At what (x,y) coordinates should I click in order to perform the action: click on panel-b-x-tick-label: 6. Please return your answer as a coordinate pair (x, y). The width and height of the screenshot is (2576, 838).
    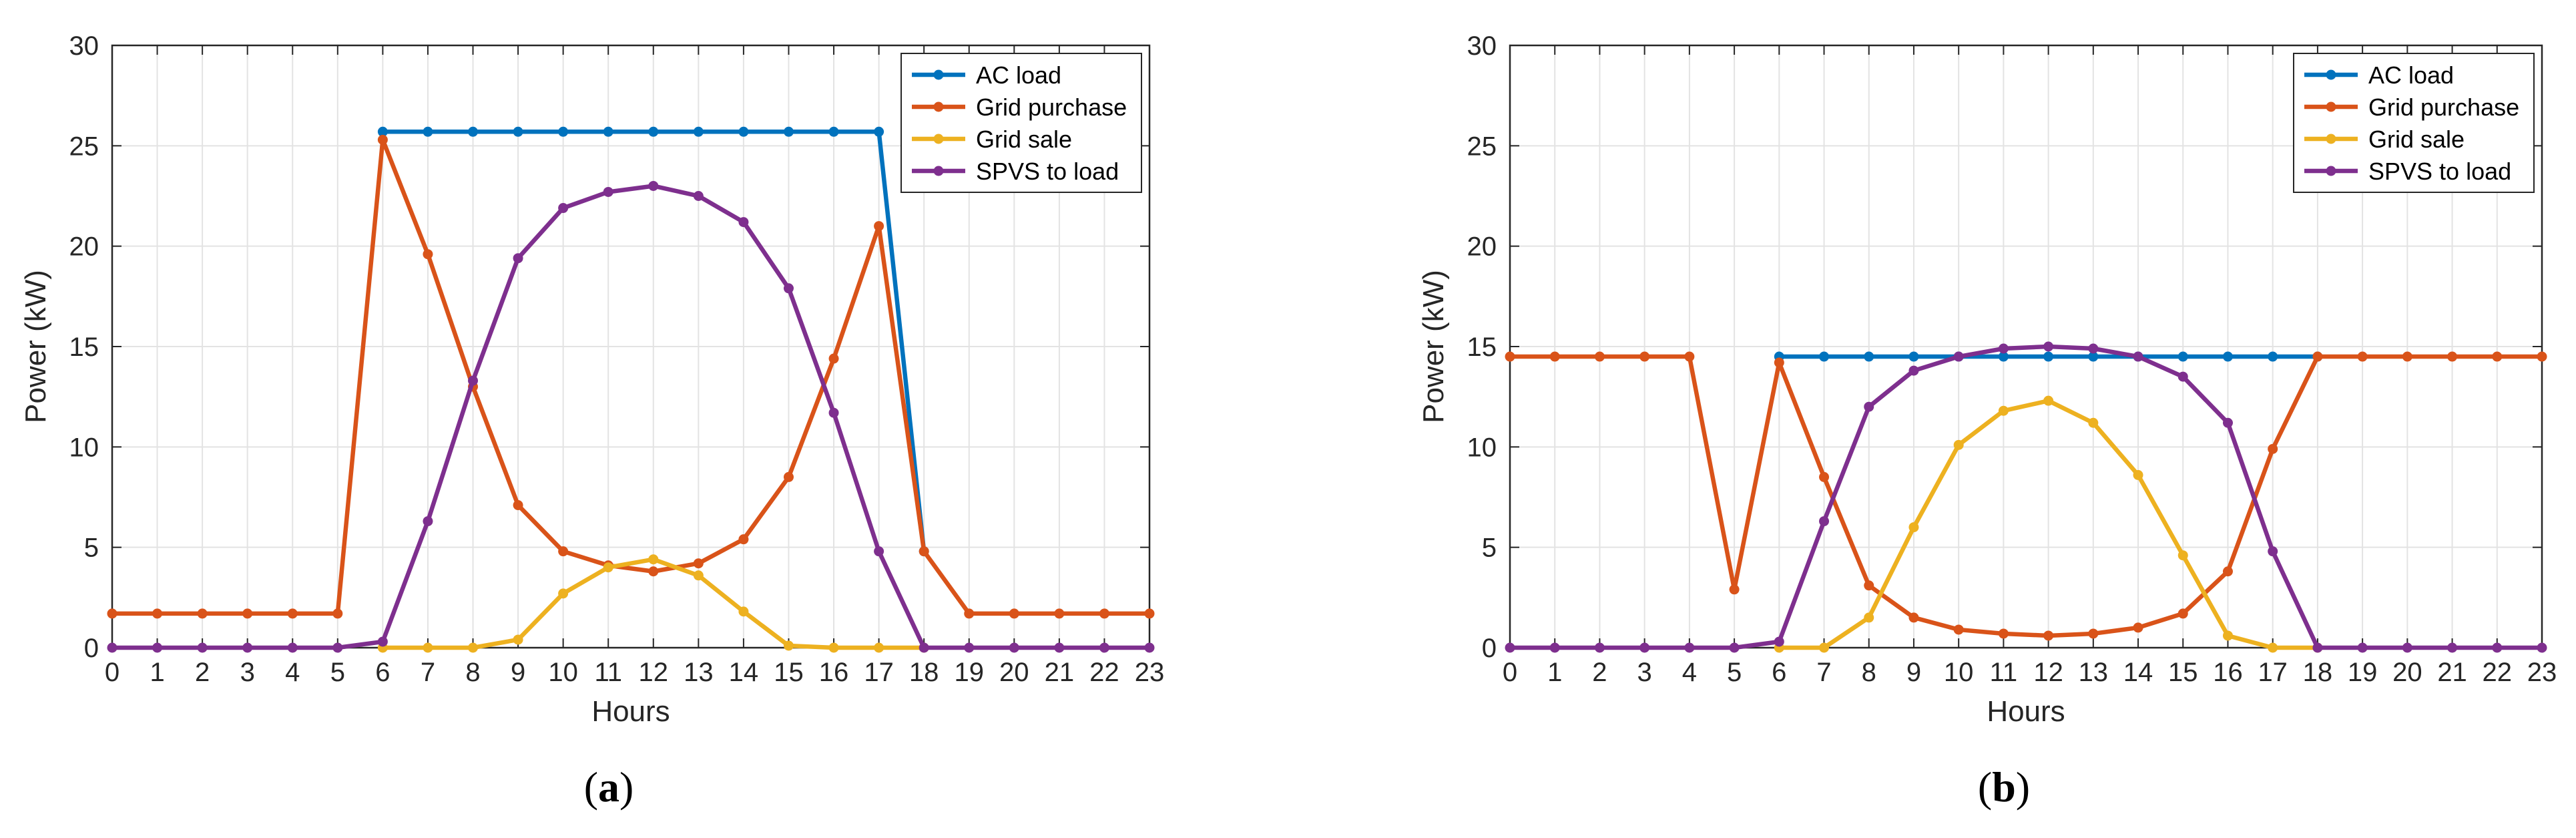
    Looking at the image, I should click on (1779, 672).